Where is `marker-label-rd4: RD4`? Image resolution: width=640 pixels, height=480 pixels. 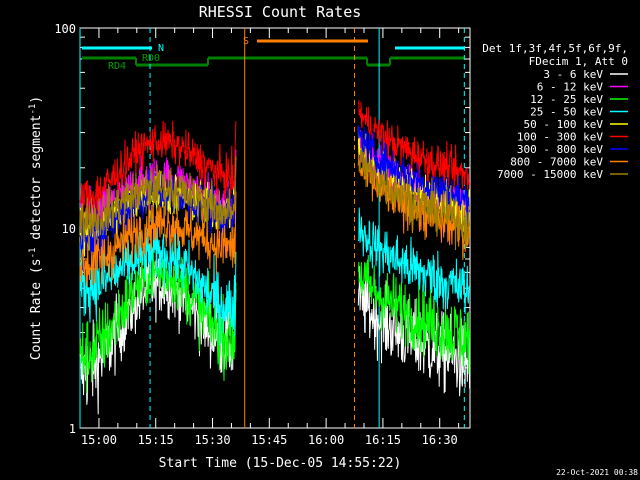 marker-label-rd4: RD4 is located at coordinates (117, 66).